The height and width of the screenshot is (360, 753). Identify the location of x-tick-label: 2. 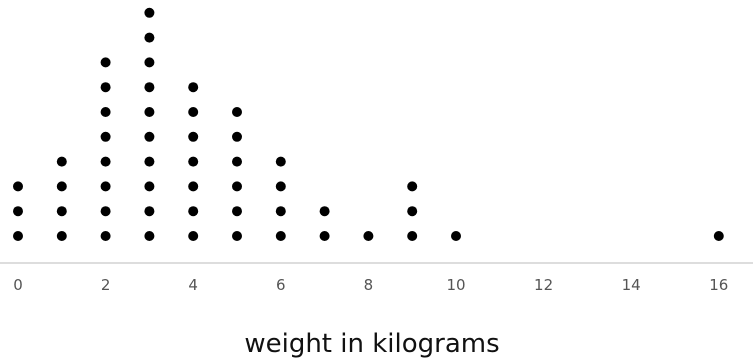
(106, 285).